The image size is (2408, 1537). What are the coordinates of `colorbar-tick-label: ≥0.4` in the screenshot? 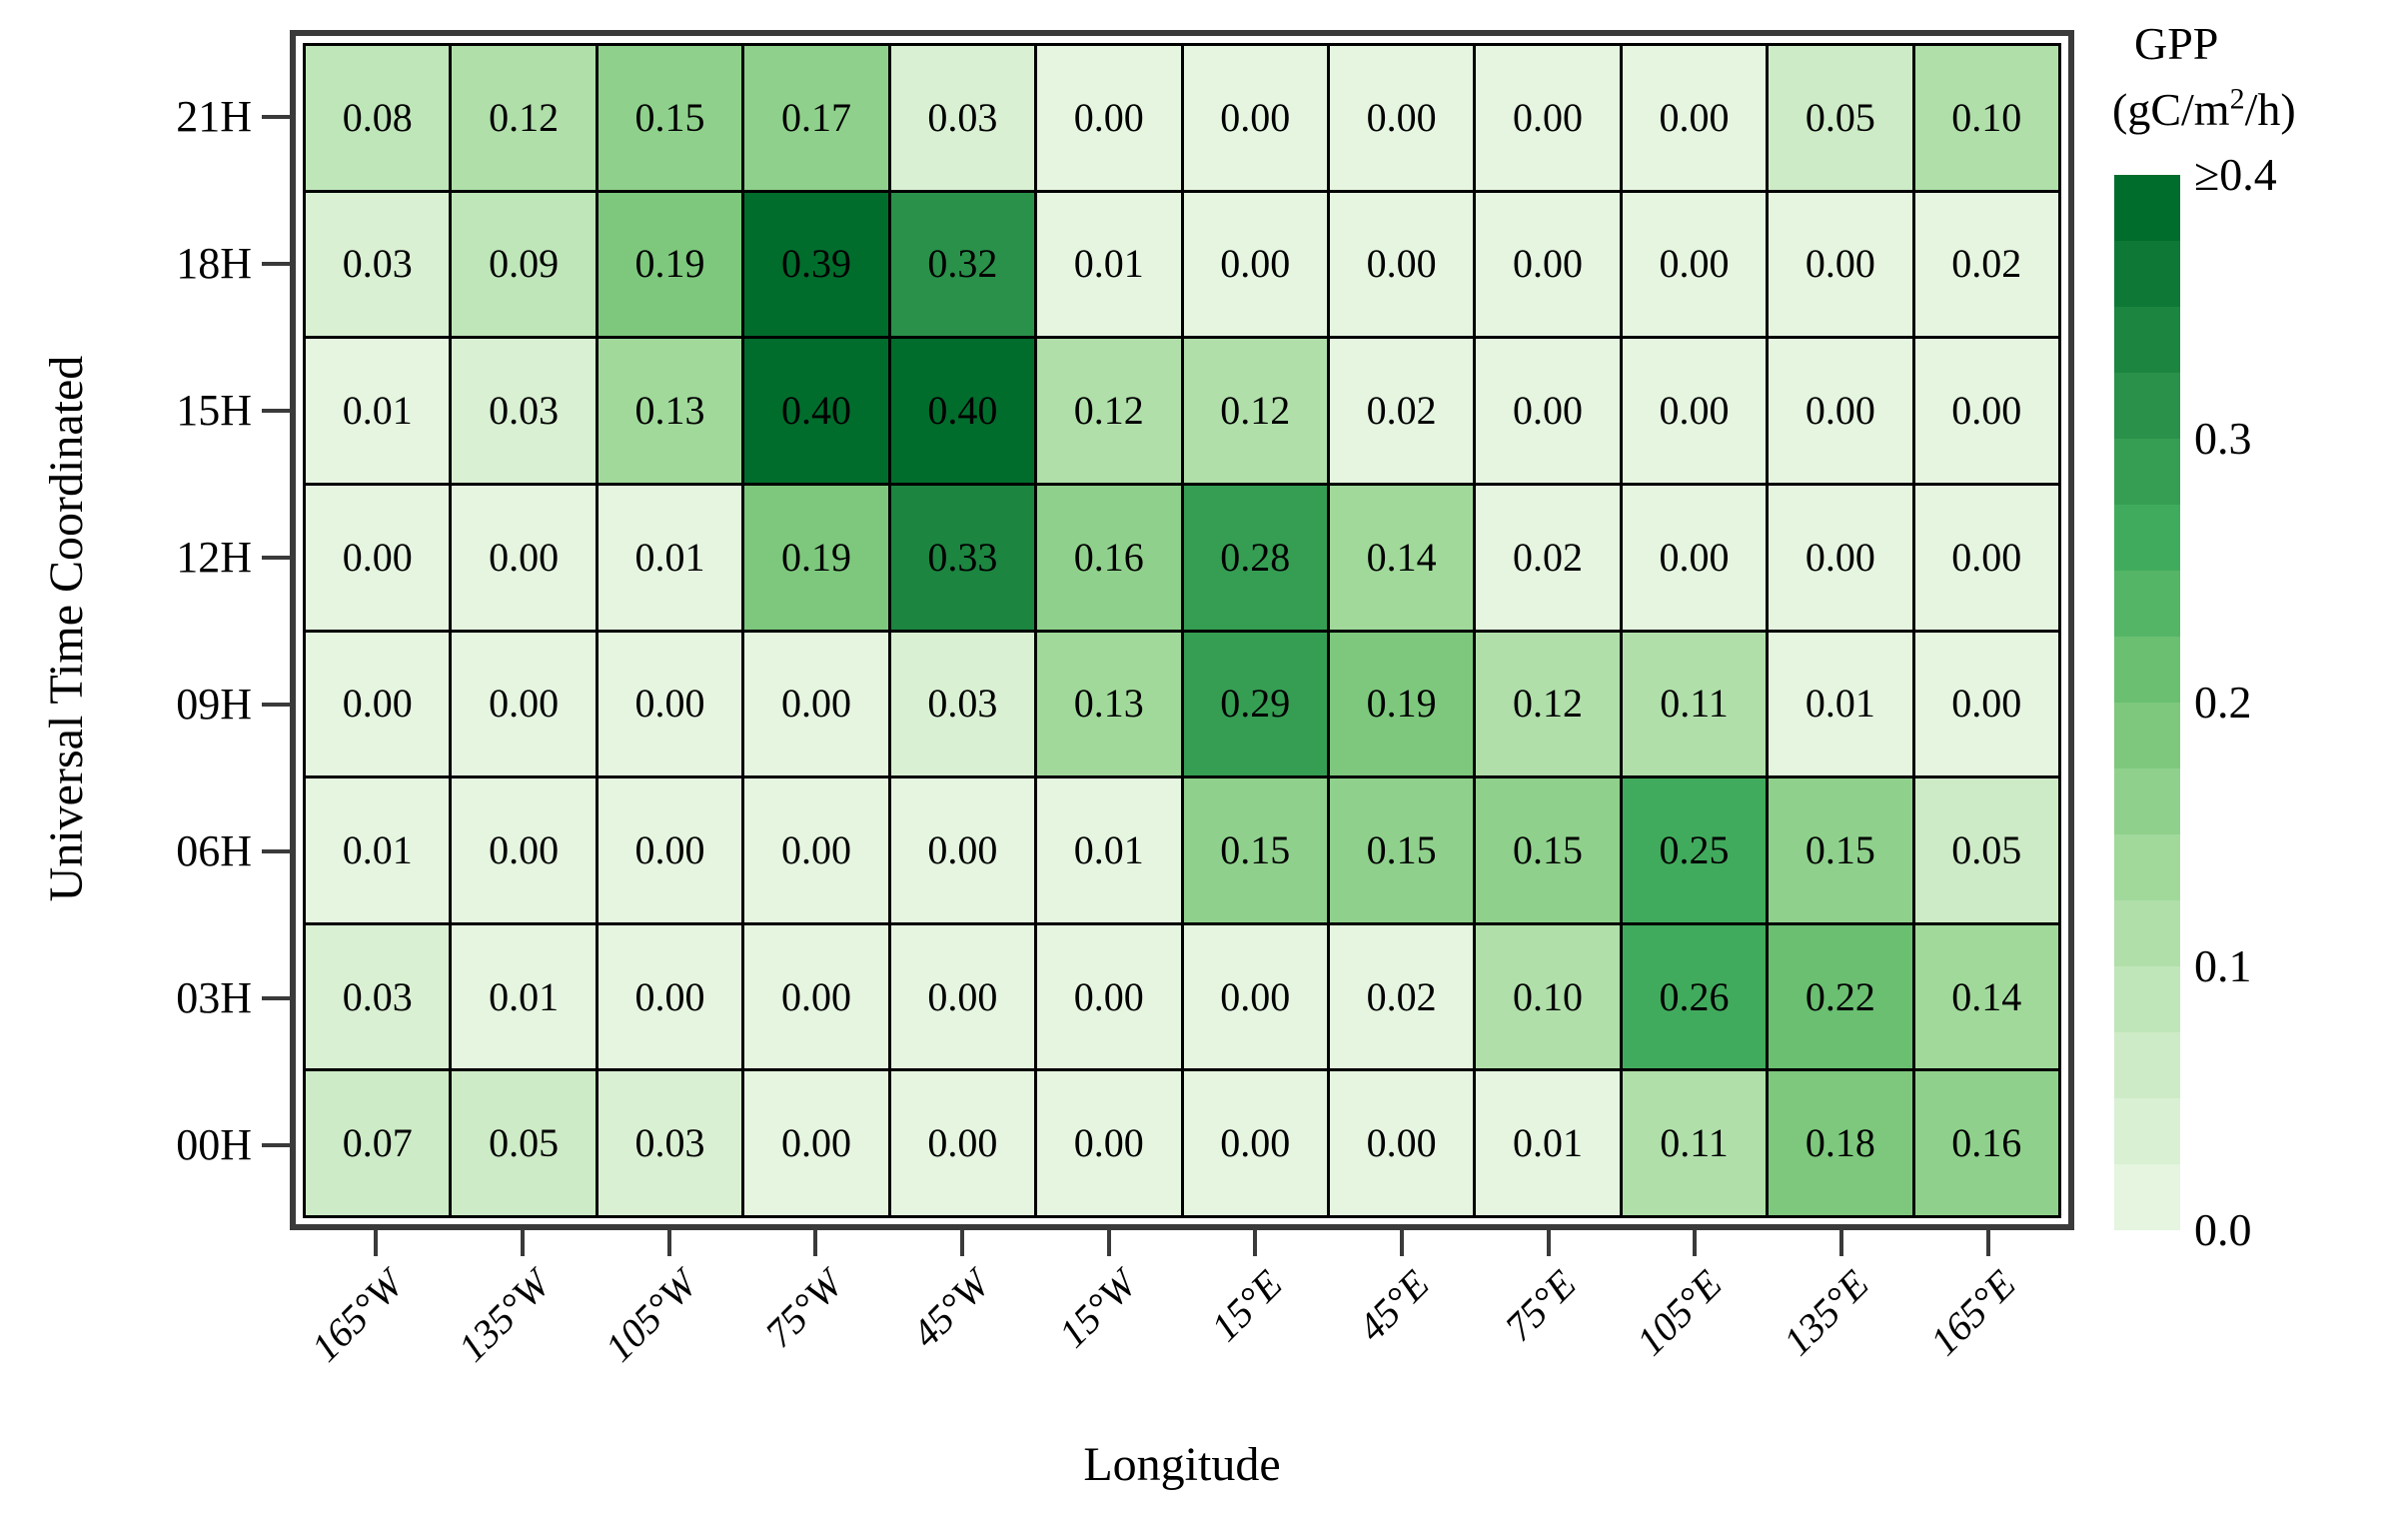 It's located at (2235, 174).